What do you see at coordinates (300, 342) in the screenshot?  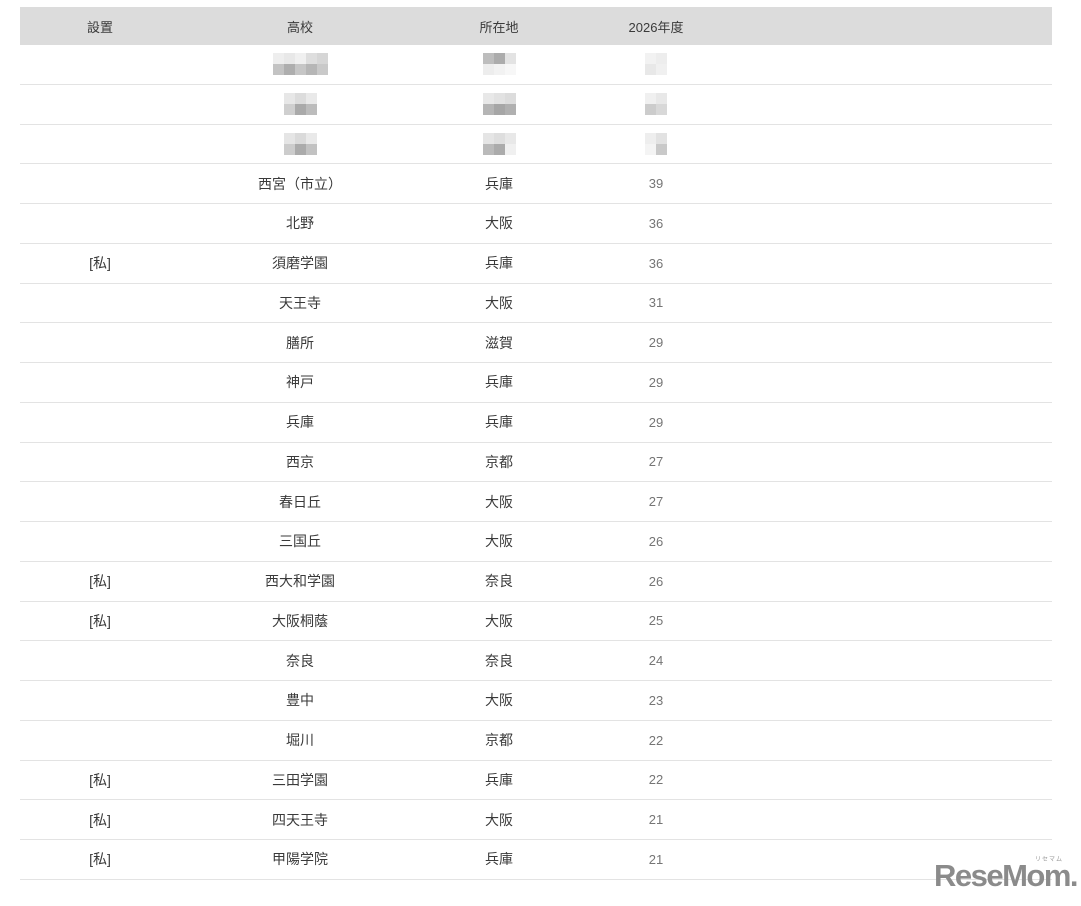 I see `cell-school: 膳所` at bounding box center [300, 342].